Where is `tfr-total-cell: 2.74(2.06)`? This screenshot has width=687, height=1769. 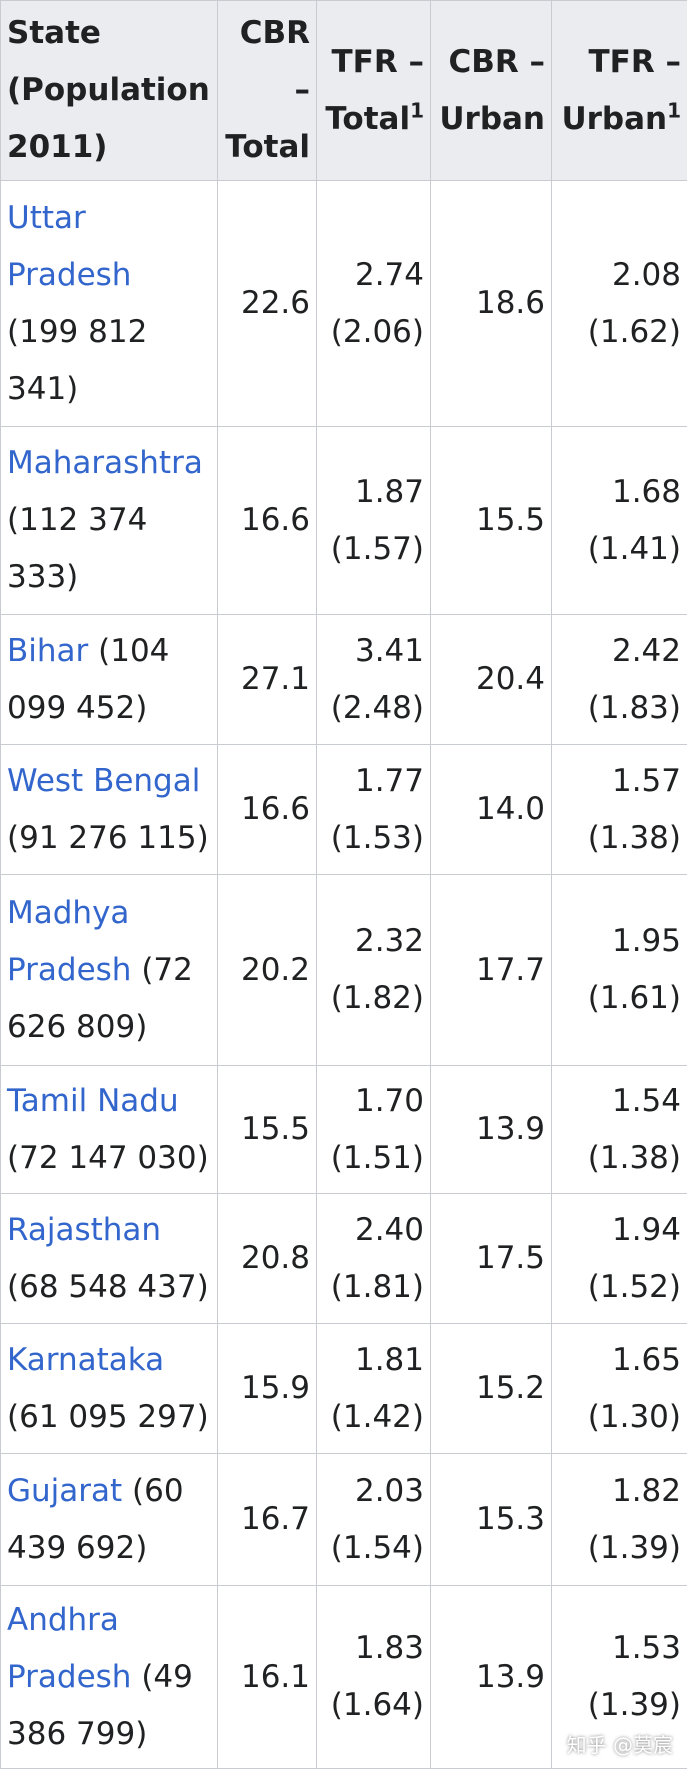 tfr-total-cell: 2.74(2.06) is located at coordinates (374, 304).